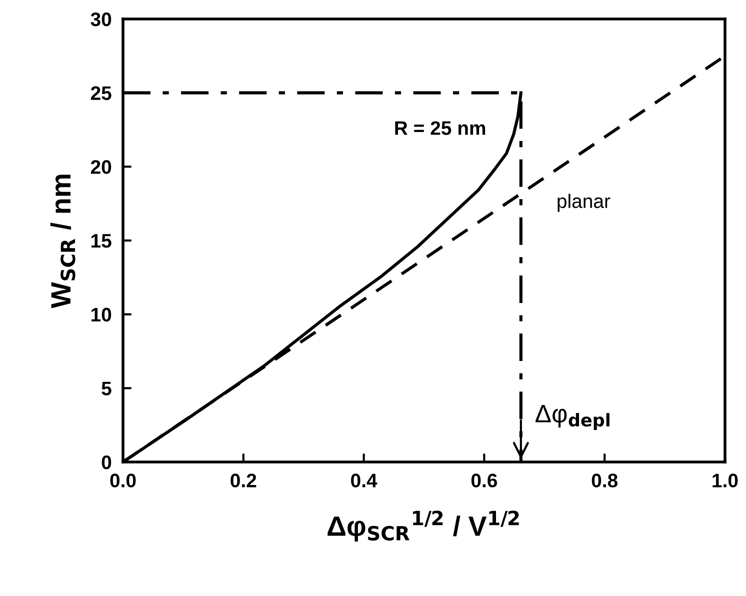 The width and height of the screenshot is (746, 596). What do you see at coordinates (101, 167) in the screenshot?
I see `y-tick-label: 20` at bounding box center [101, 167].